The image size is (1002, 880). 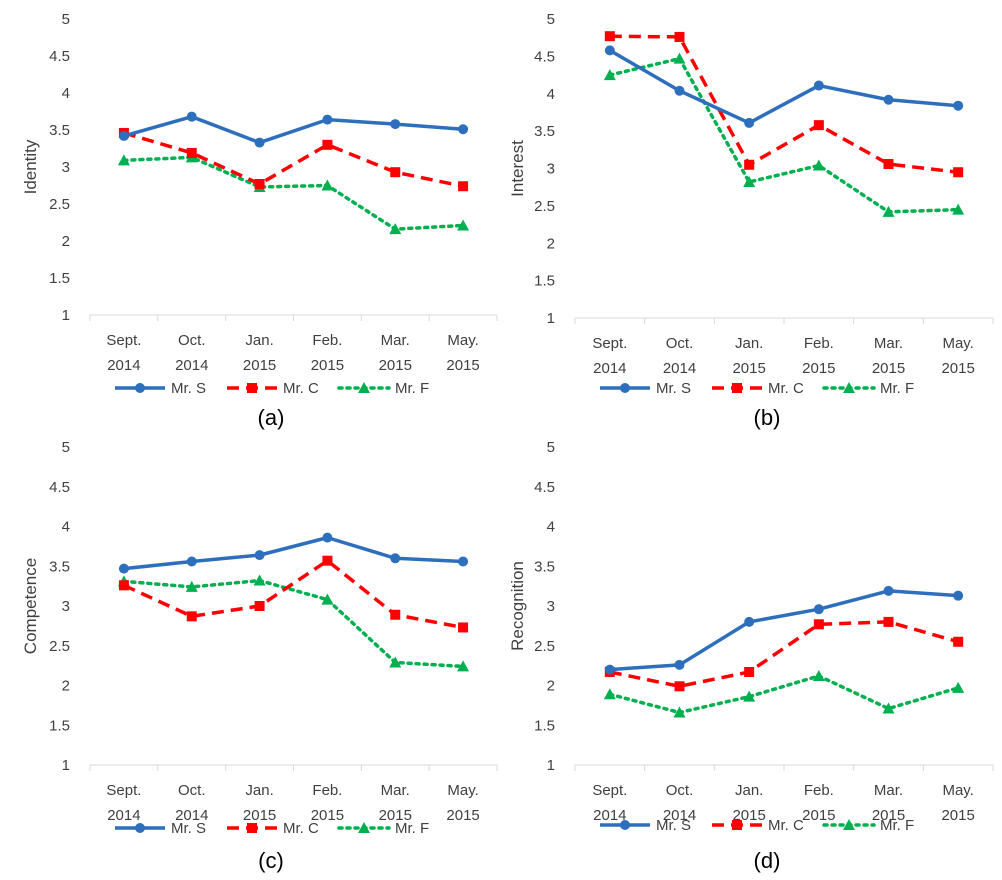 What do you see at coordinates (271, 417) in the screenshot?
I see `panel-label: (a)` at bounding box center [271, 417].